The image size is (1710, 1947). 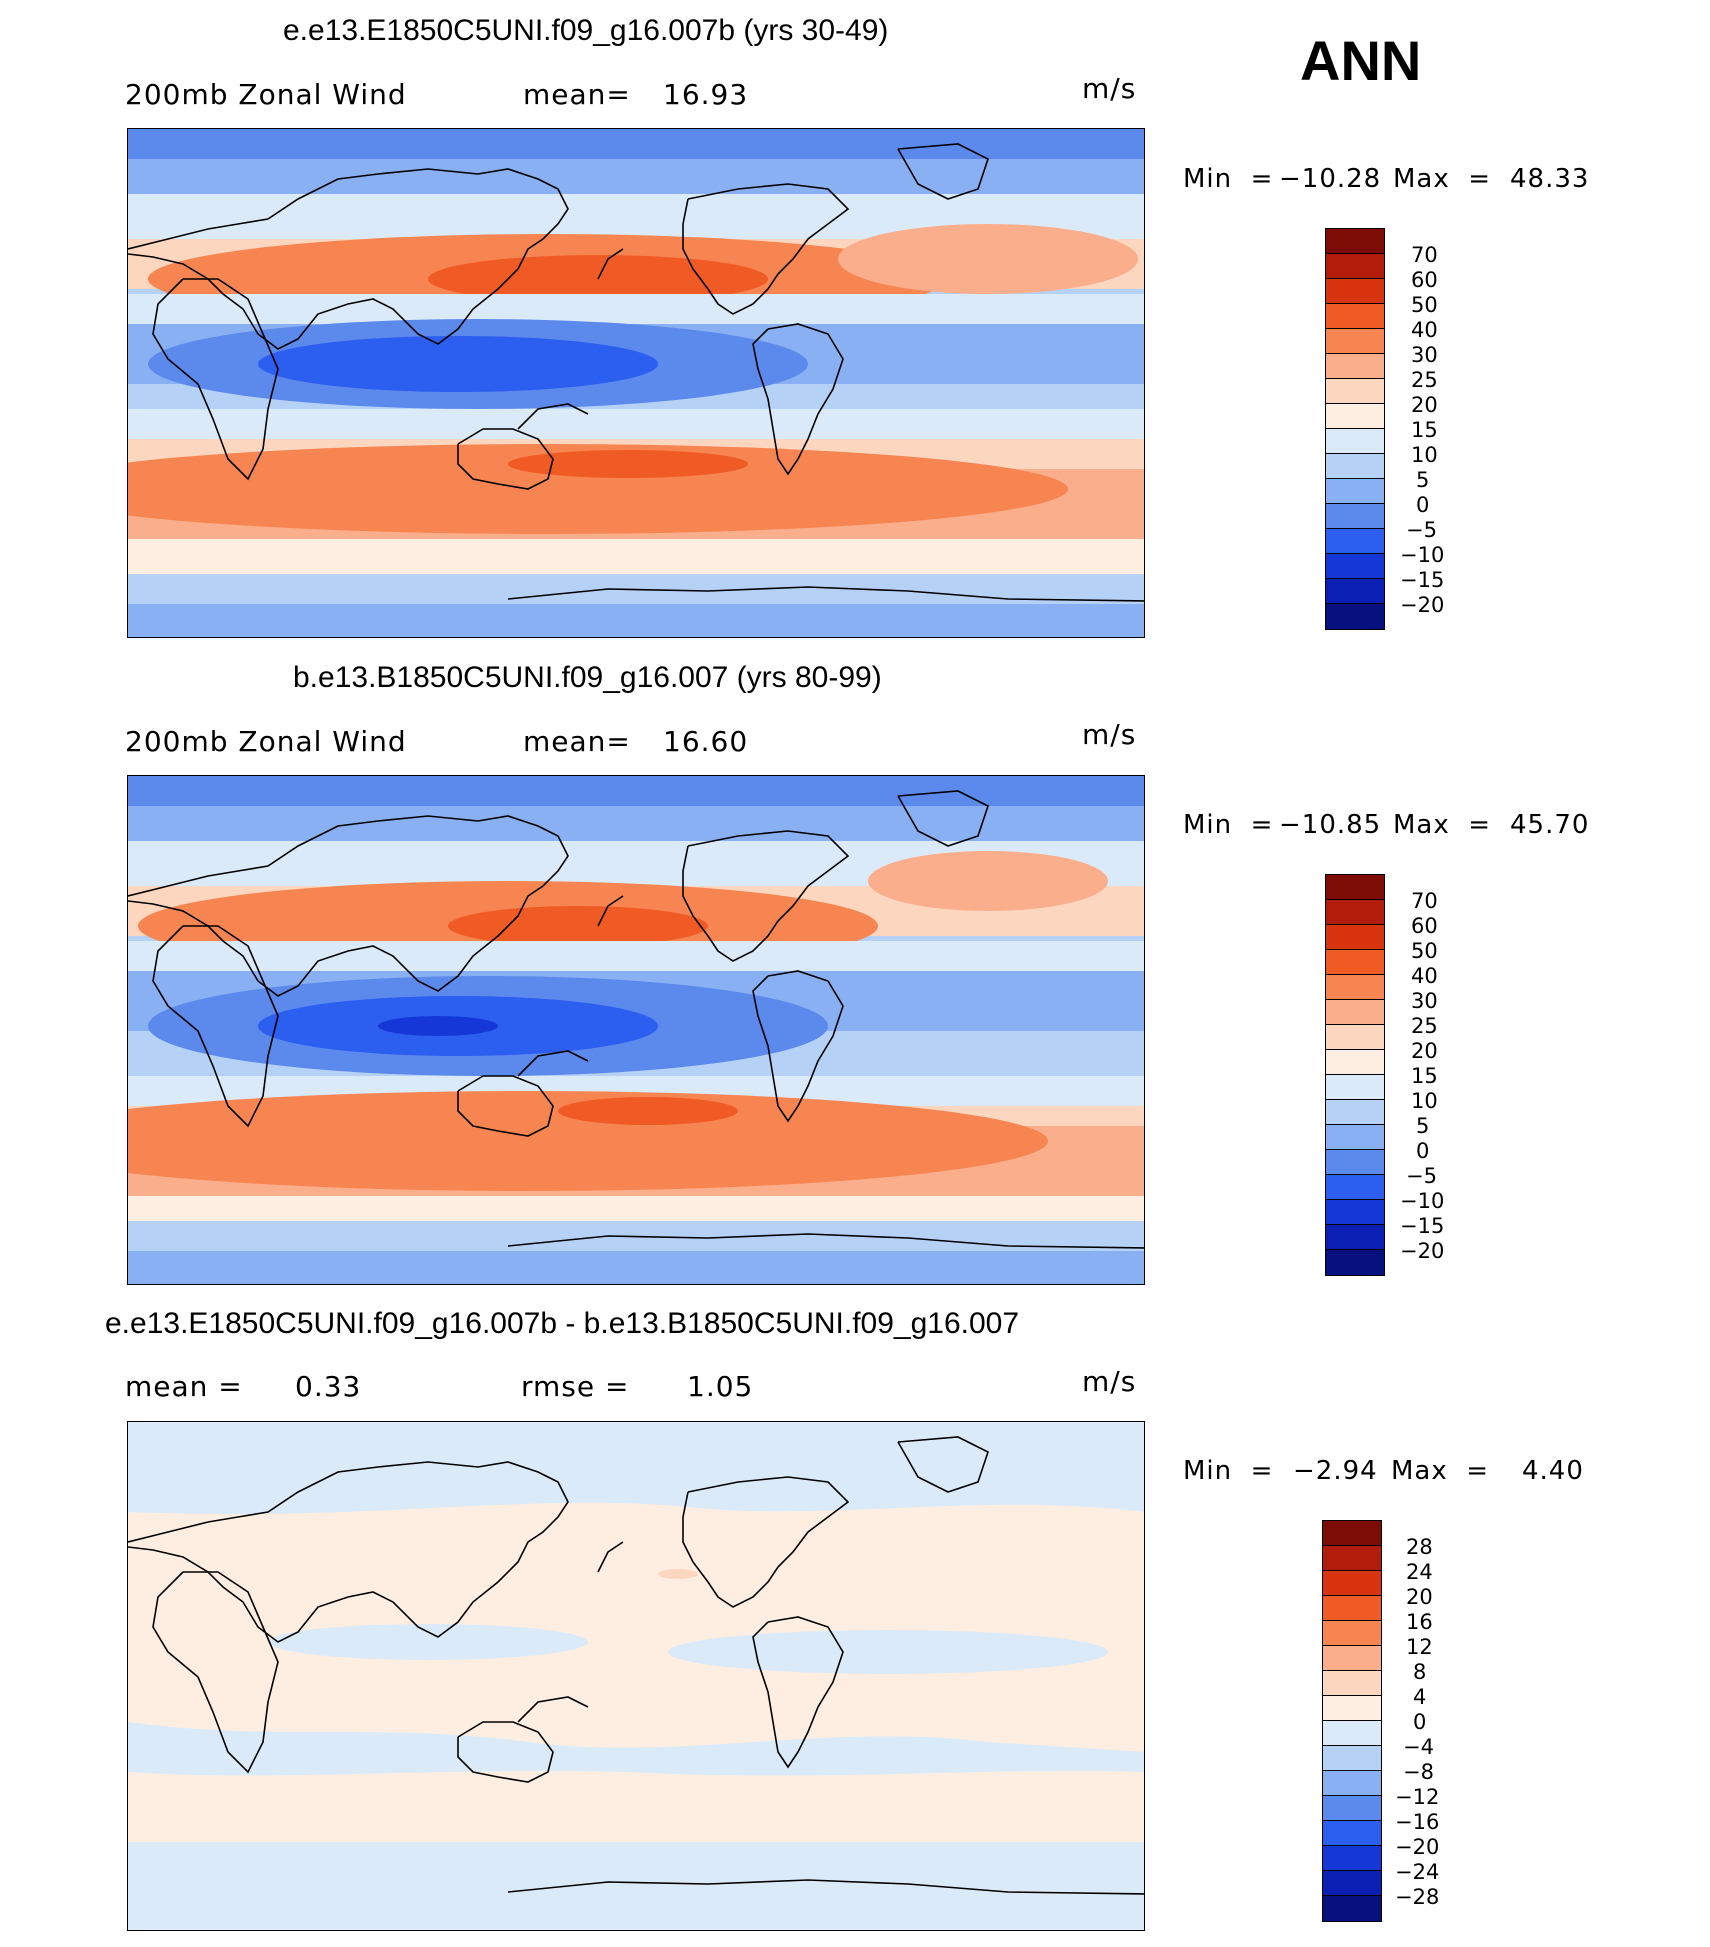 What do you see at coordinates (1424, 1101) in the screenshot?
I see `colorbar-label: 10` at bounding box center [1424, 1101].